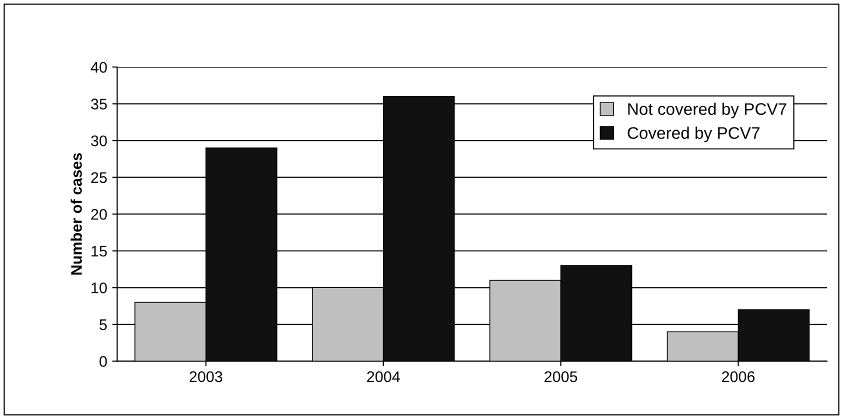  Describe the element at coordinates (99, 178) in the screenshot. I see `y-tick-label: 25` at that location.